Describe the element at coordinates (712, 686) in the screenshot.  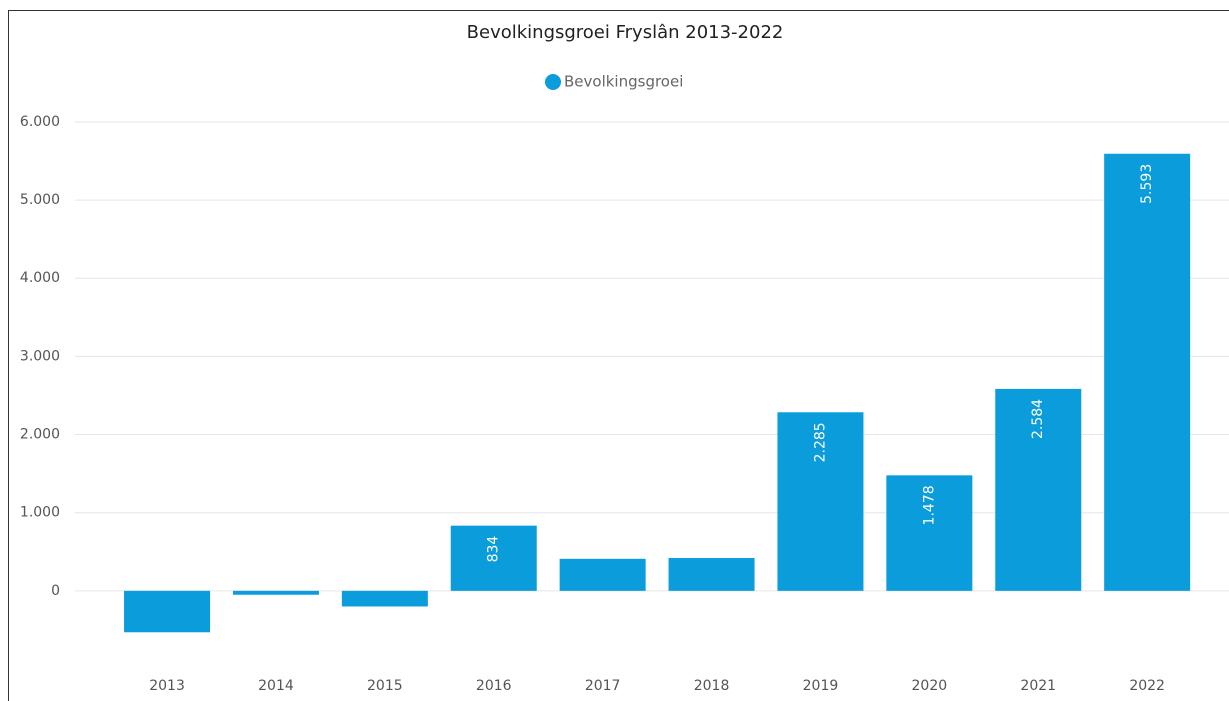
I see `x-tick-label: 2018` at that location.